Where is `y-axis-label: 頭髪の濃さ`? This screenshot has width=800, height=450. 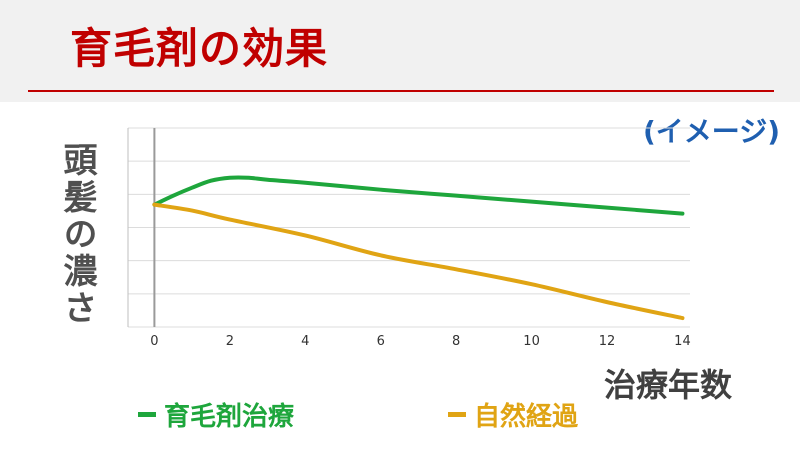
y-axis-label: 頭髪の濃さ is located at coordinates (77, 234).